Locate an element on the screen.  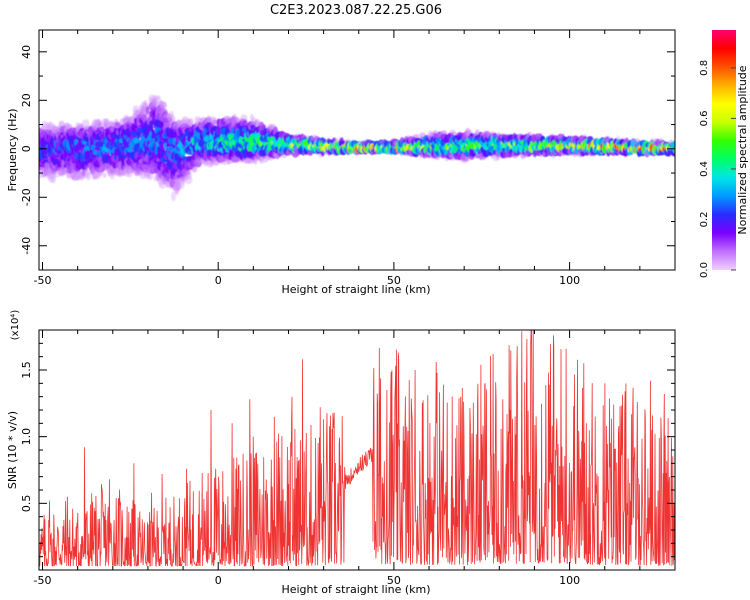
spectrogram-x-tick-label: 100 is located at coordinates (569, 280).